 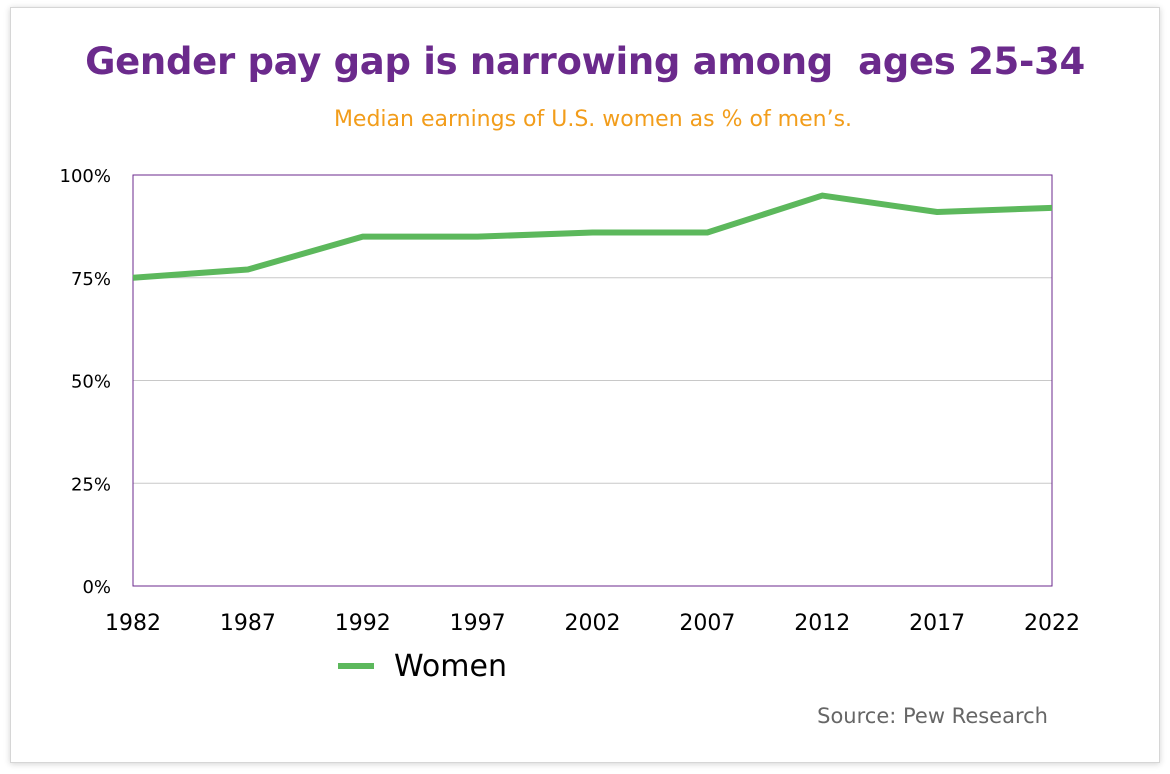 What do you see at coordinates (450, 666) in the screenshot?
I see `legend-label-women: Women` at bounding box center [450, 666].